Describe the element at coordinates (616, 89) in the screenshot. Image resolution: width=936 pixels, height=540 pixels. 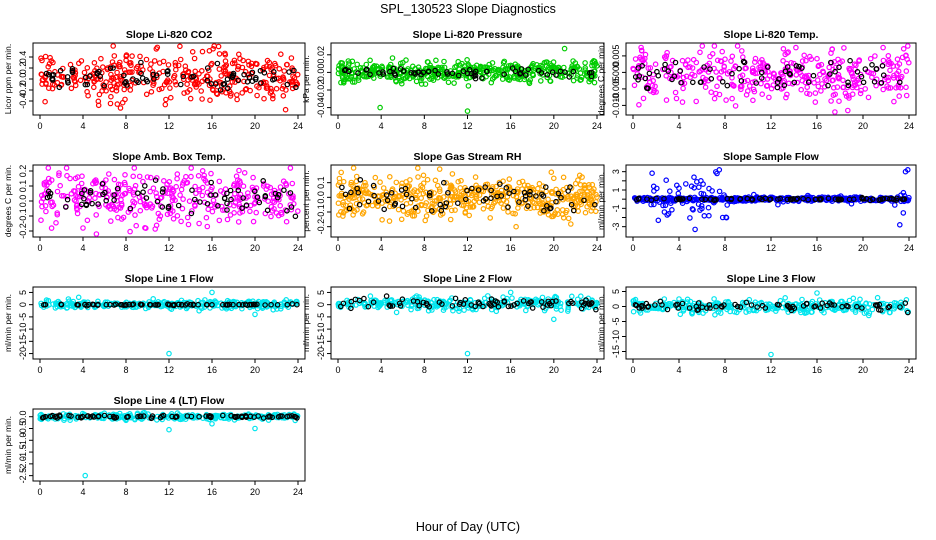
I see `y-tick-label: -0.005` at that location.